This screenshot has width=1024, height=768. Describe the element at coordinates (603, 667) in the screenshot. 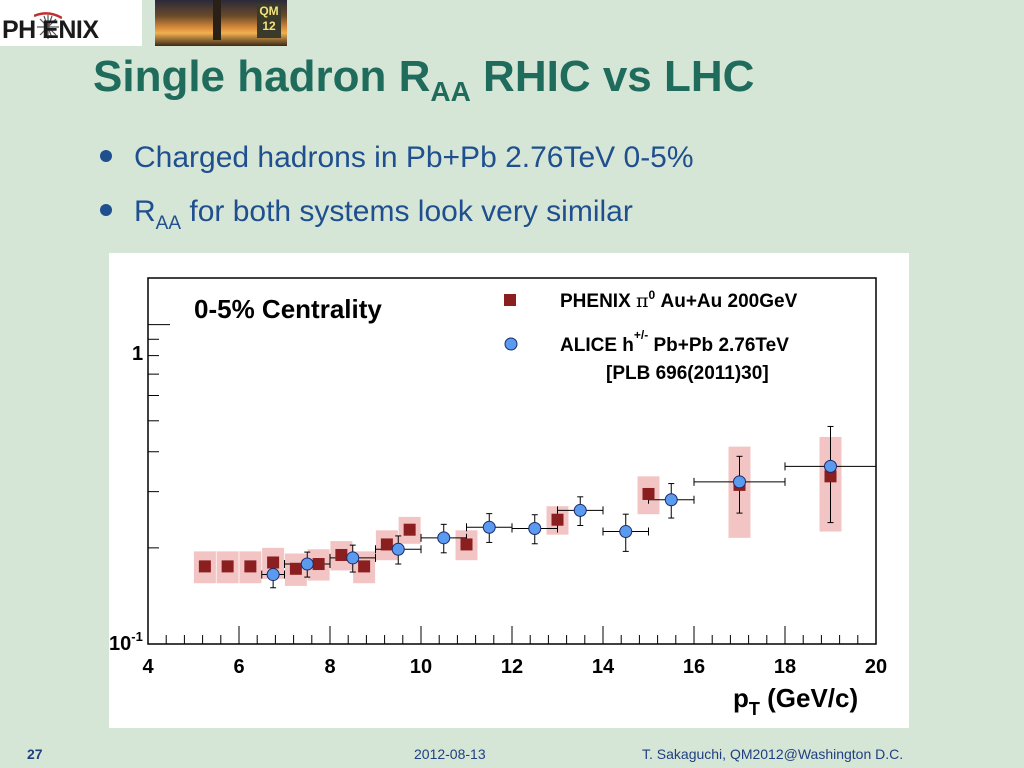

I see `x-tick-label: 14` at that location.